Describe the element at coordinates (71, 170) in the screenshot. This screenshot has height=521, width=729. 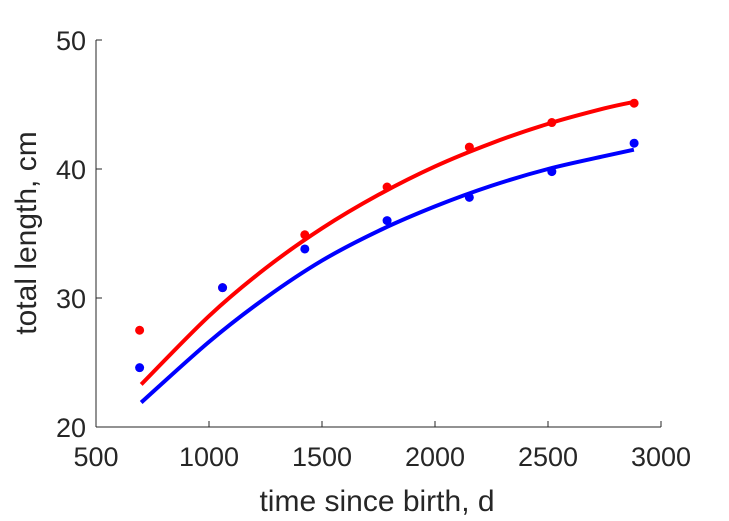
I see `y-tick-label: 40` at that location.